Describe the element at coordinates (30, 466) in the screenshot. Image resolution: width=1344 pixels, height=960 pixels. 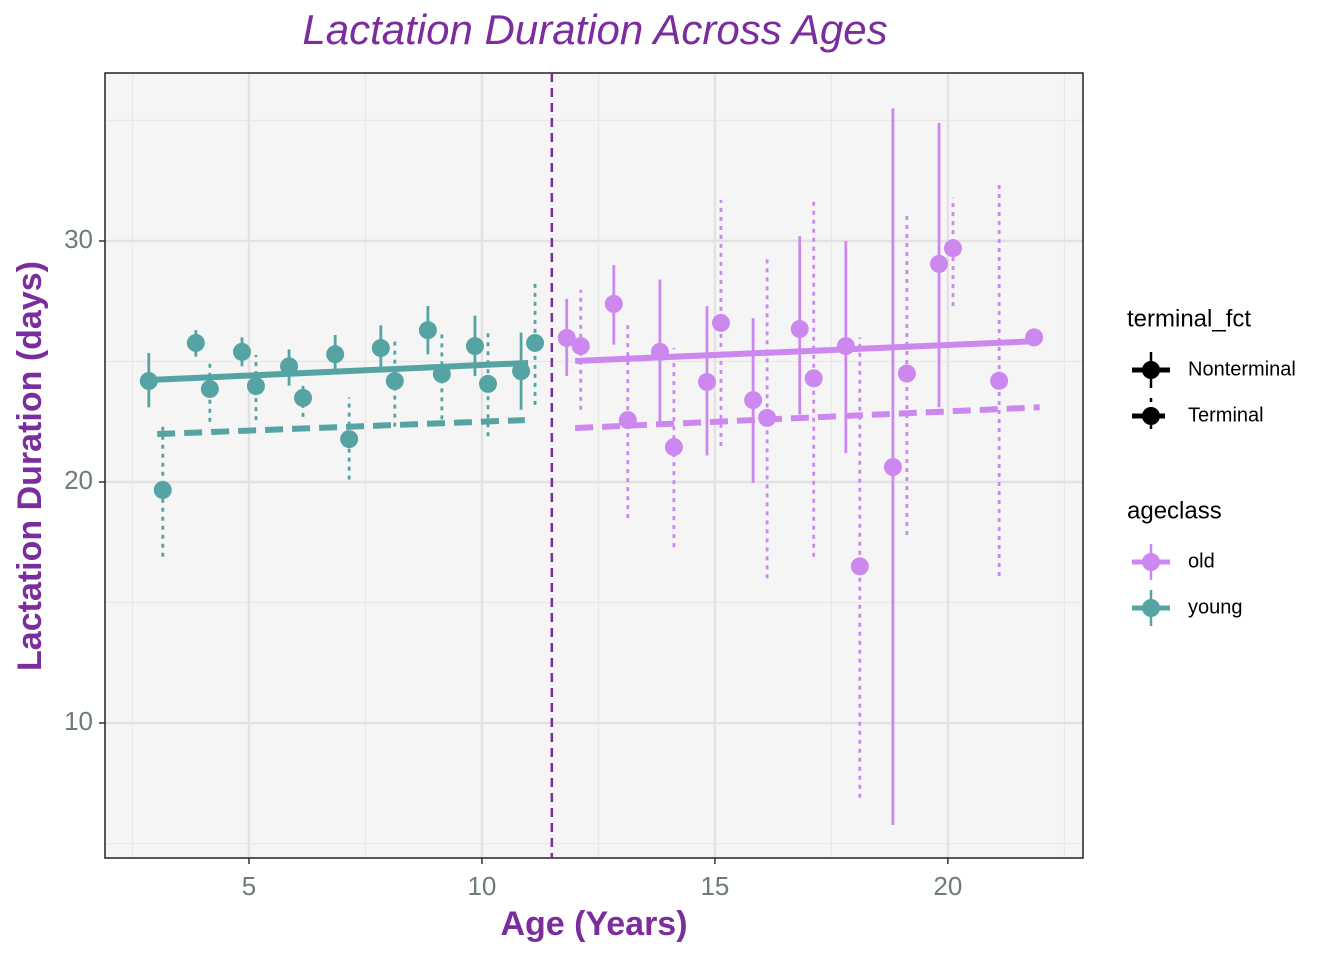
I see `y-axis-title: Lactation Duration (days)` at that location.